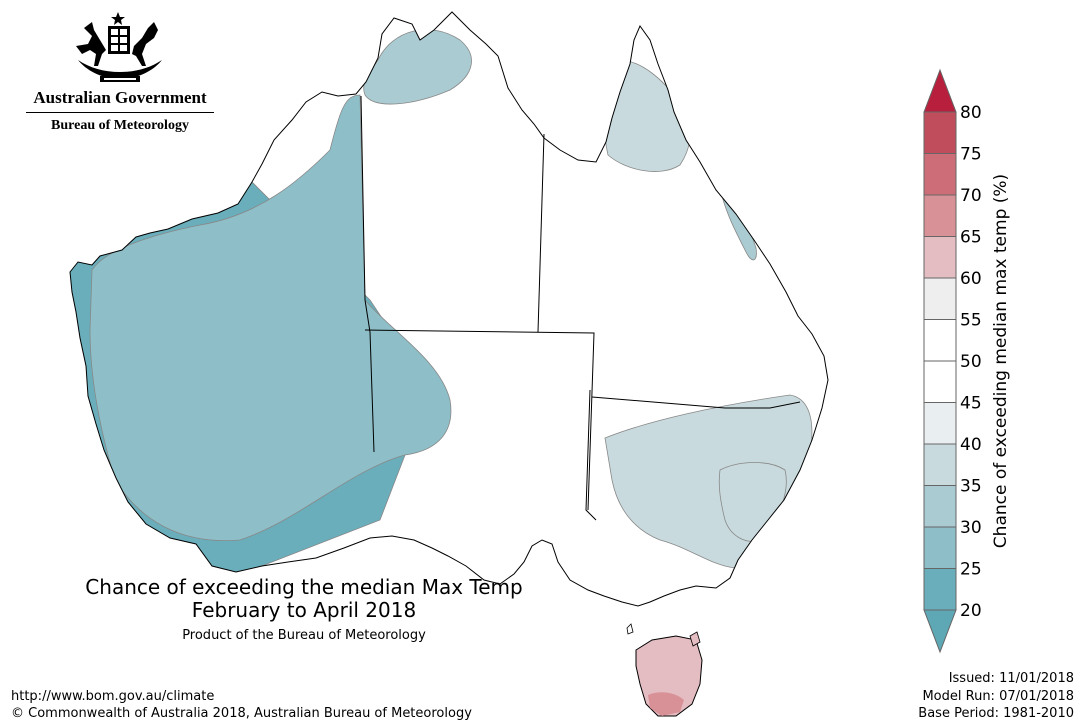  Describe the element at coordinates (304, 587) in the screenshot. I see `map-title: Chance of exceeding the median Max Temp` at that location.